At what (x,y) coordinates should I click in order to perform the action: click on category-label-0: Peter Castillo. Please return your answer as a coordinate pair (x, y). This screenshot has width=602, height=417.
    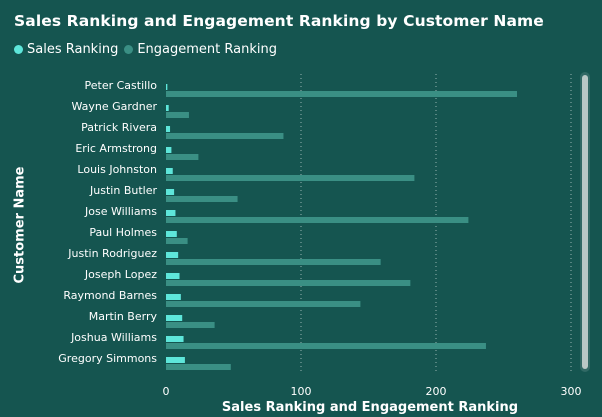
    Looking at the image, I should click on (121, 85).